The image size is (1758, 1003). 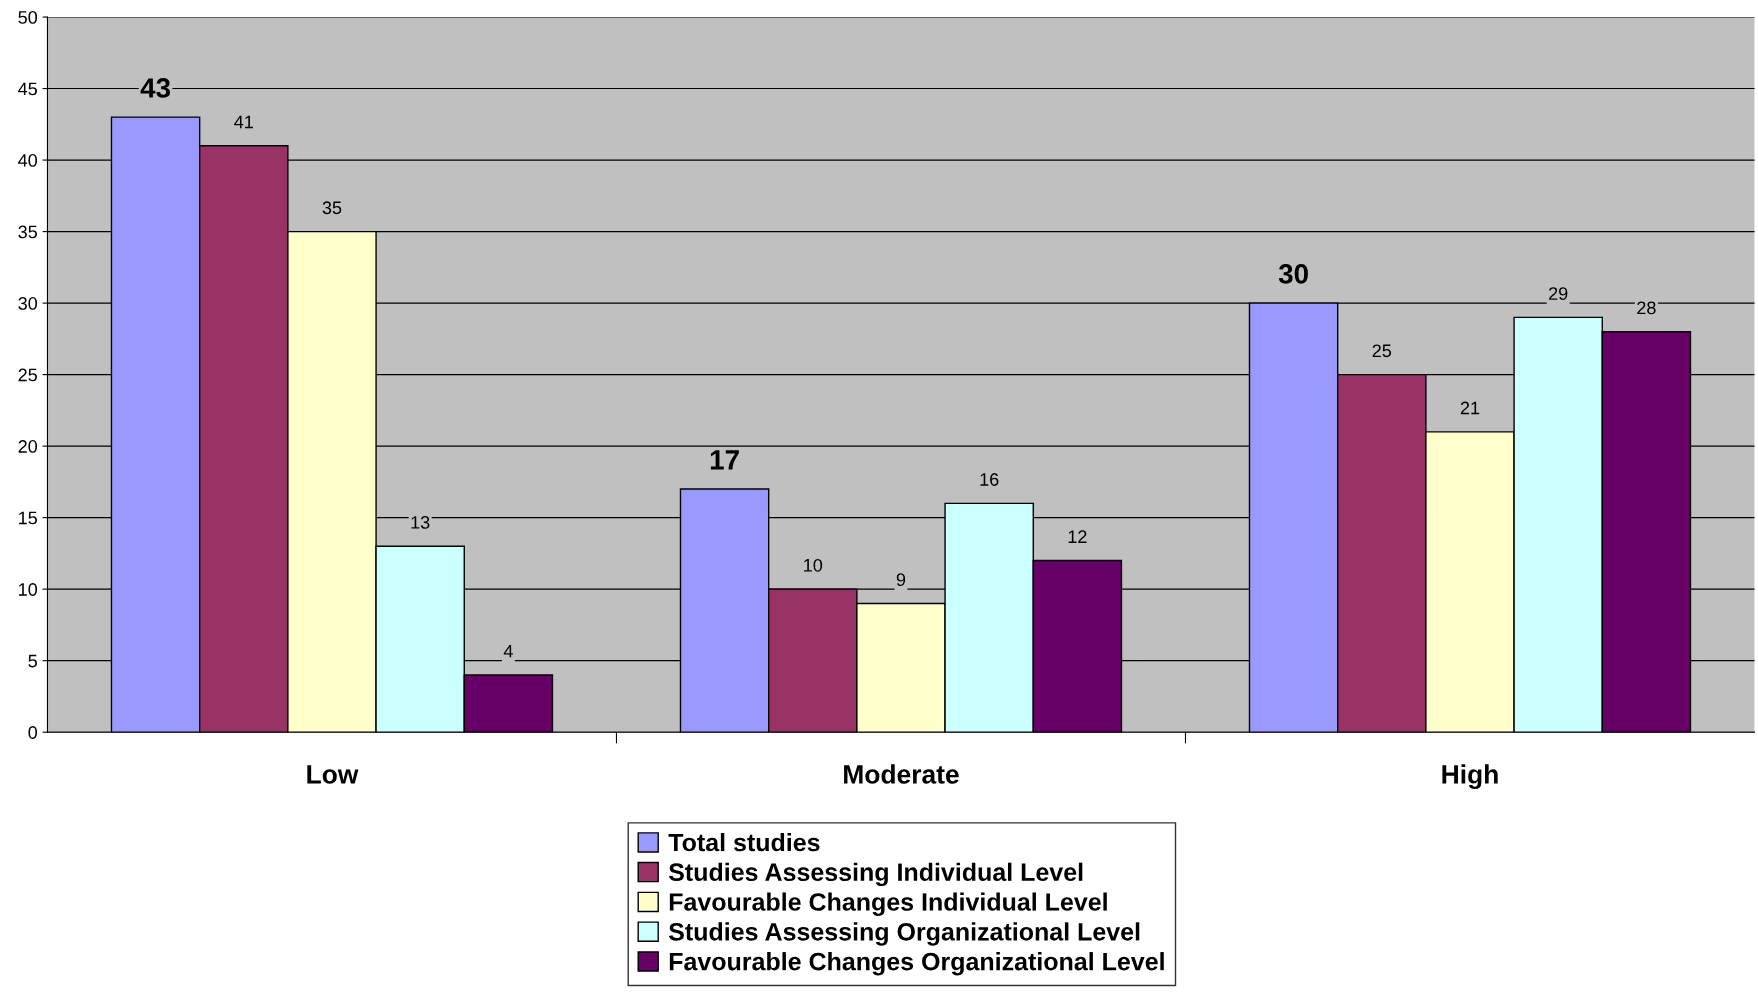 I want to click on data-label: 25, so click(x=1382, y=351).